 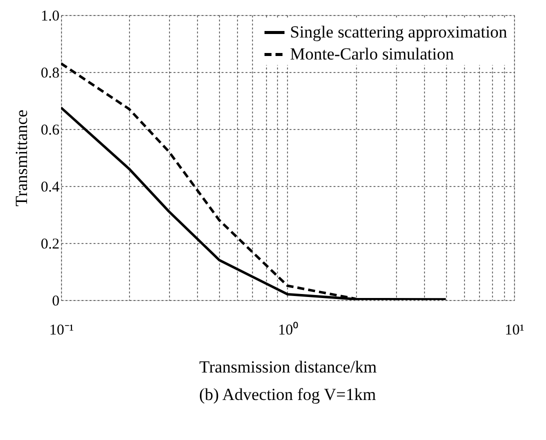 I want to click on y-tick-label: 0.6, so click(x=50, y=130).